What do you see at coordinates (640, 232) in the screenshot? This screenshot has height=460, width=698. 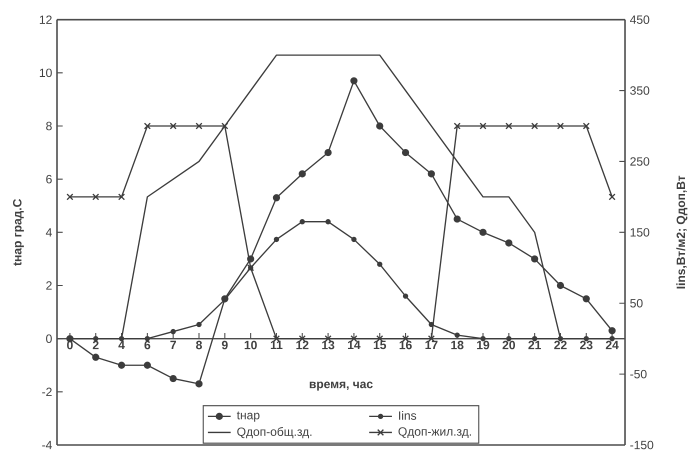 I see `y2-tick-label: 150` at bounding box center [640, 232].